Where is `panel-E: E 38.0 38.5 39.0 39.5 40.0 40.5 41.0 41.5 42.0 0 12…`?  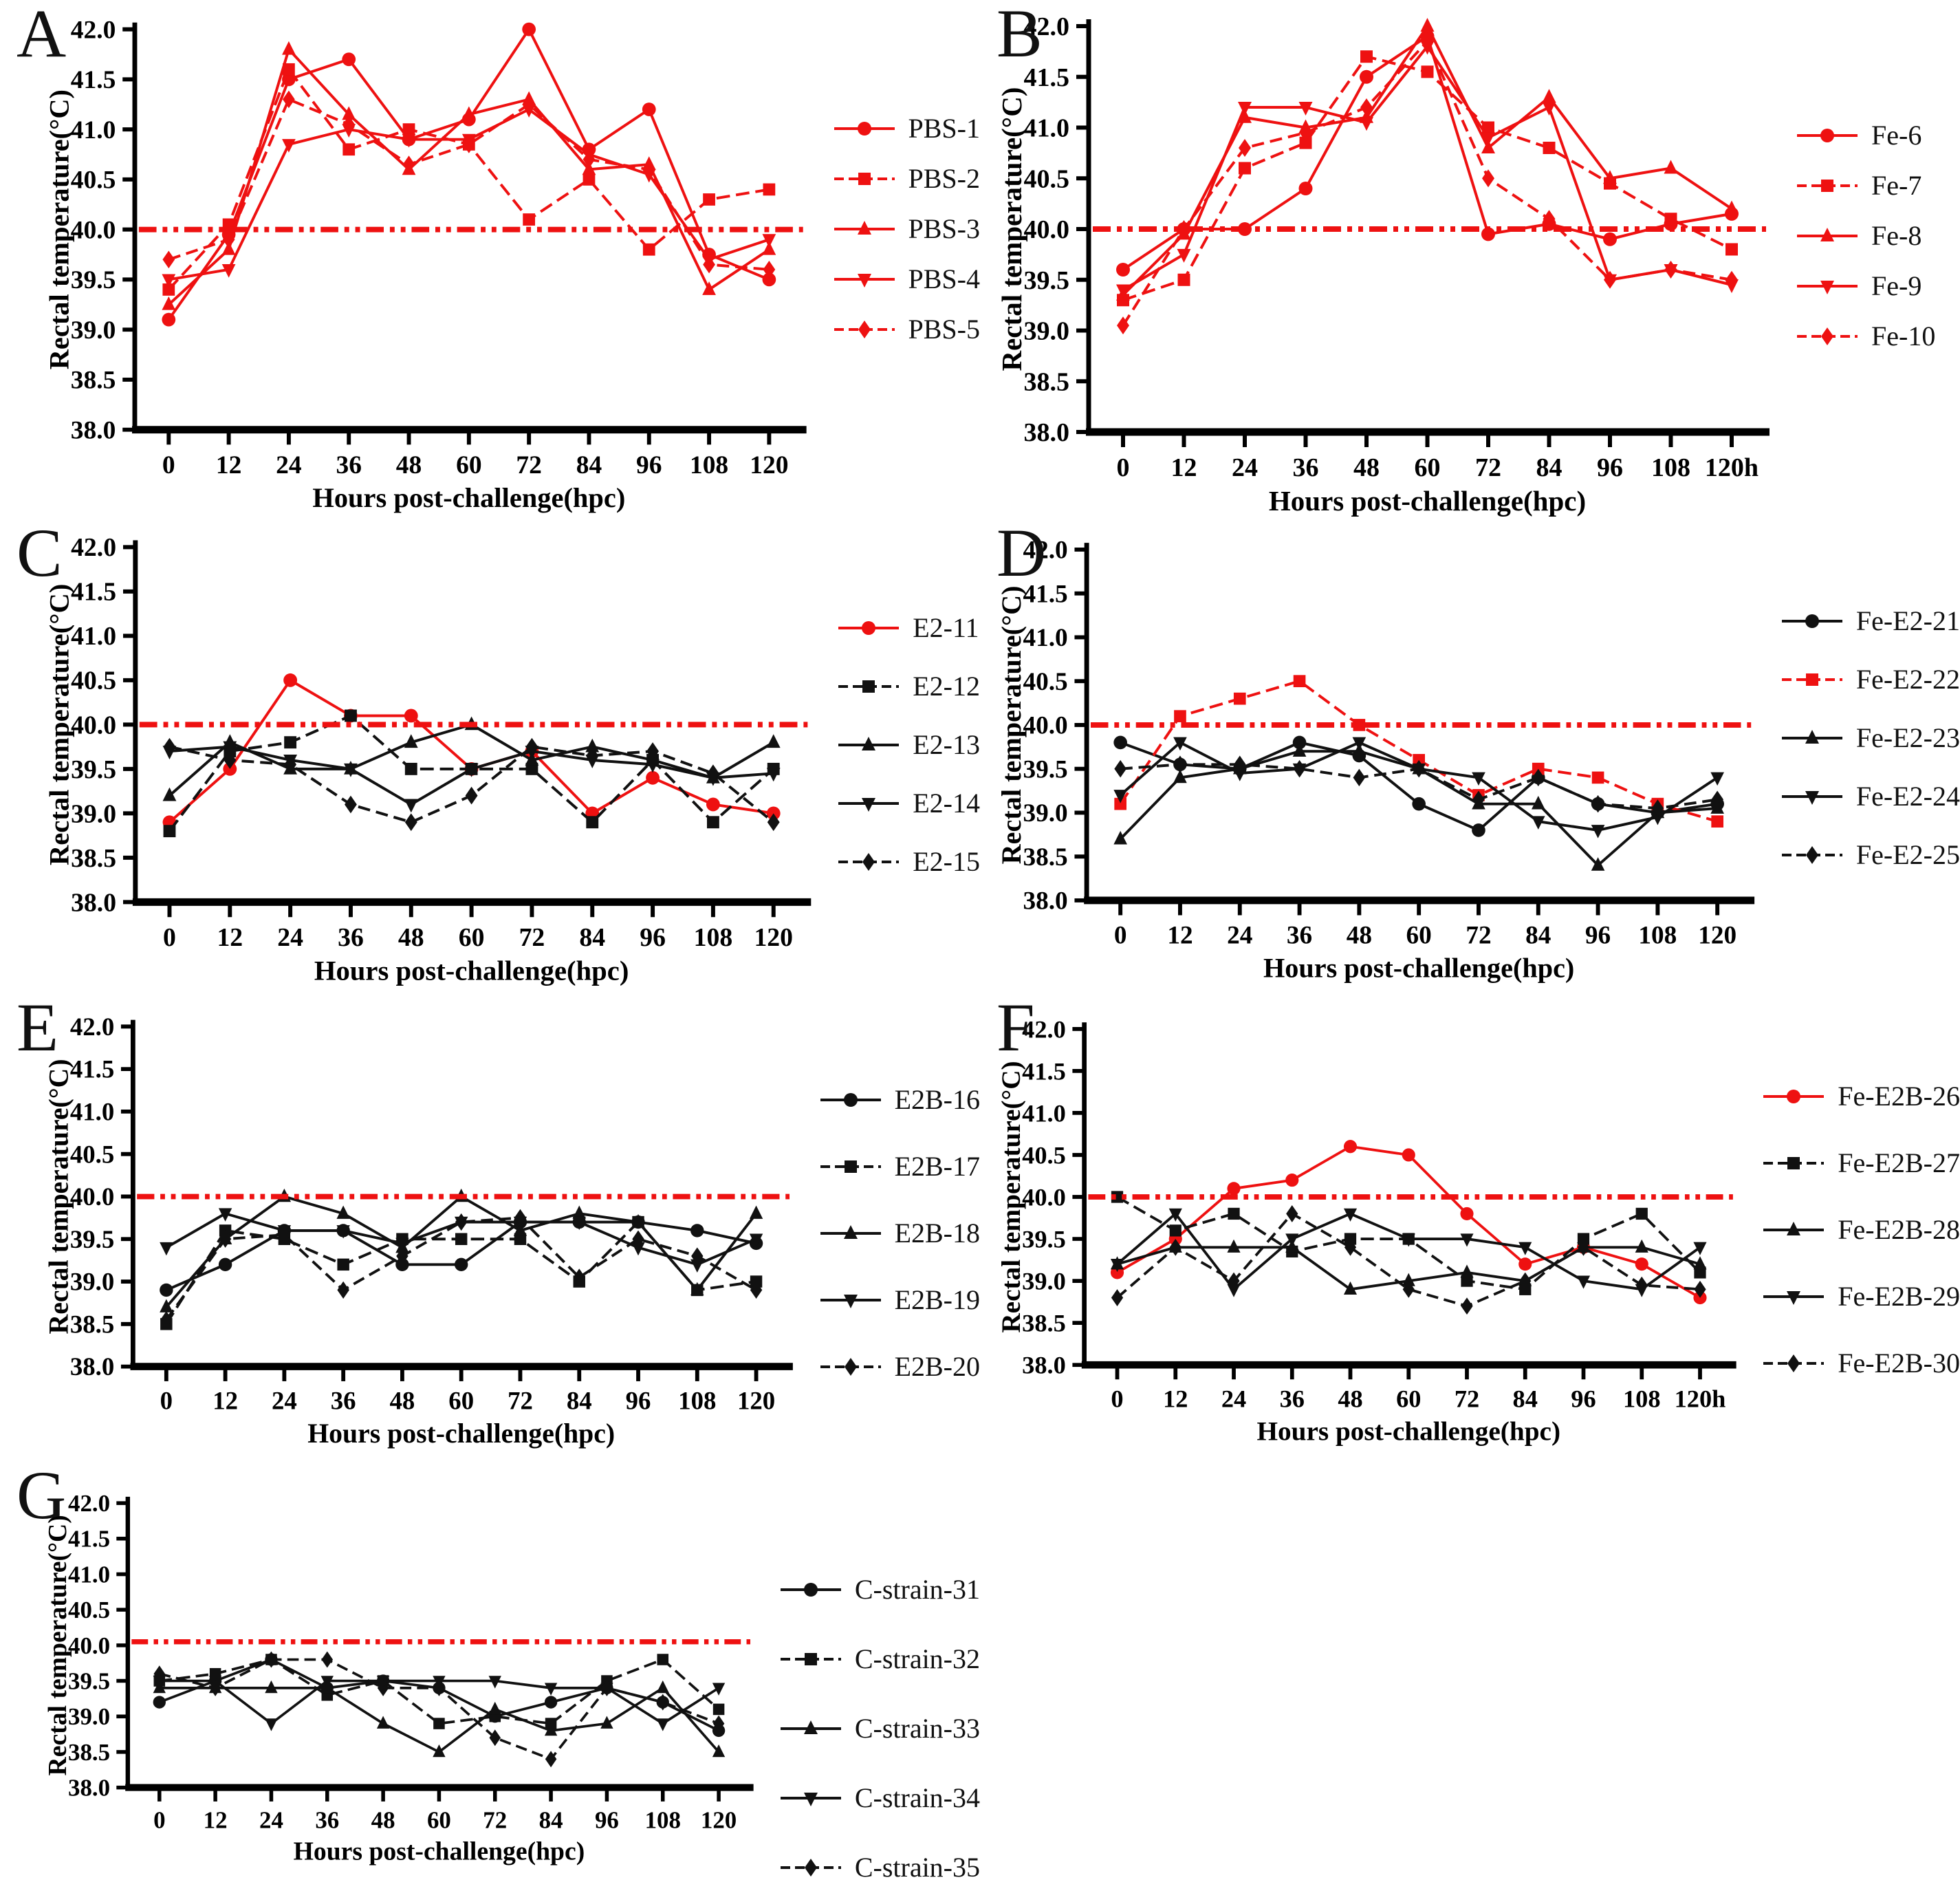 panel-E: E 38.0 38.5 39.0 39.5 40.0 40.5 41.0 41.5 42.0 0 12… is located at coordinates (490, 1226).